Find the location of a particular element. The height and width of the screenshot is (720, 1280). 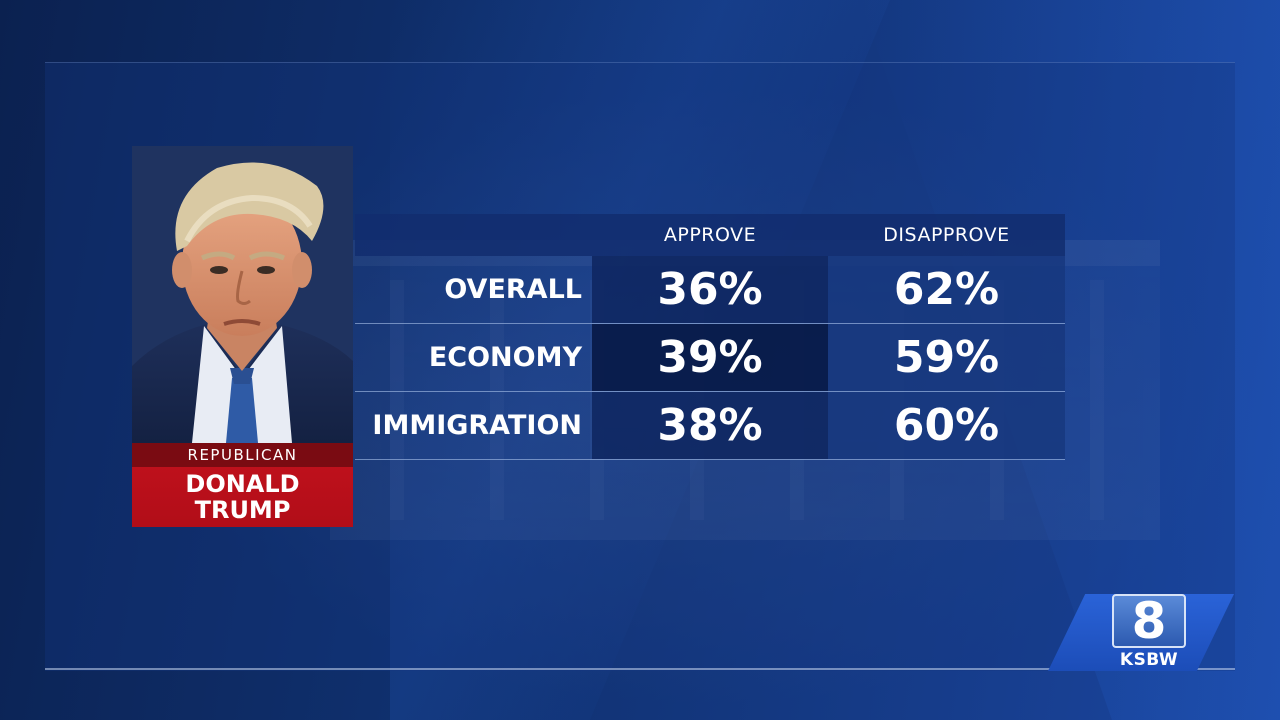

header-disapprove: DISAPPROVE is located at coordinates (946, 235).